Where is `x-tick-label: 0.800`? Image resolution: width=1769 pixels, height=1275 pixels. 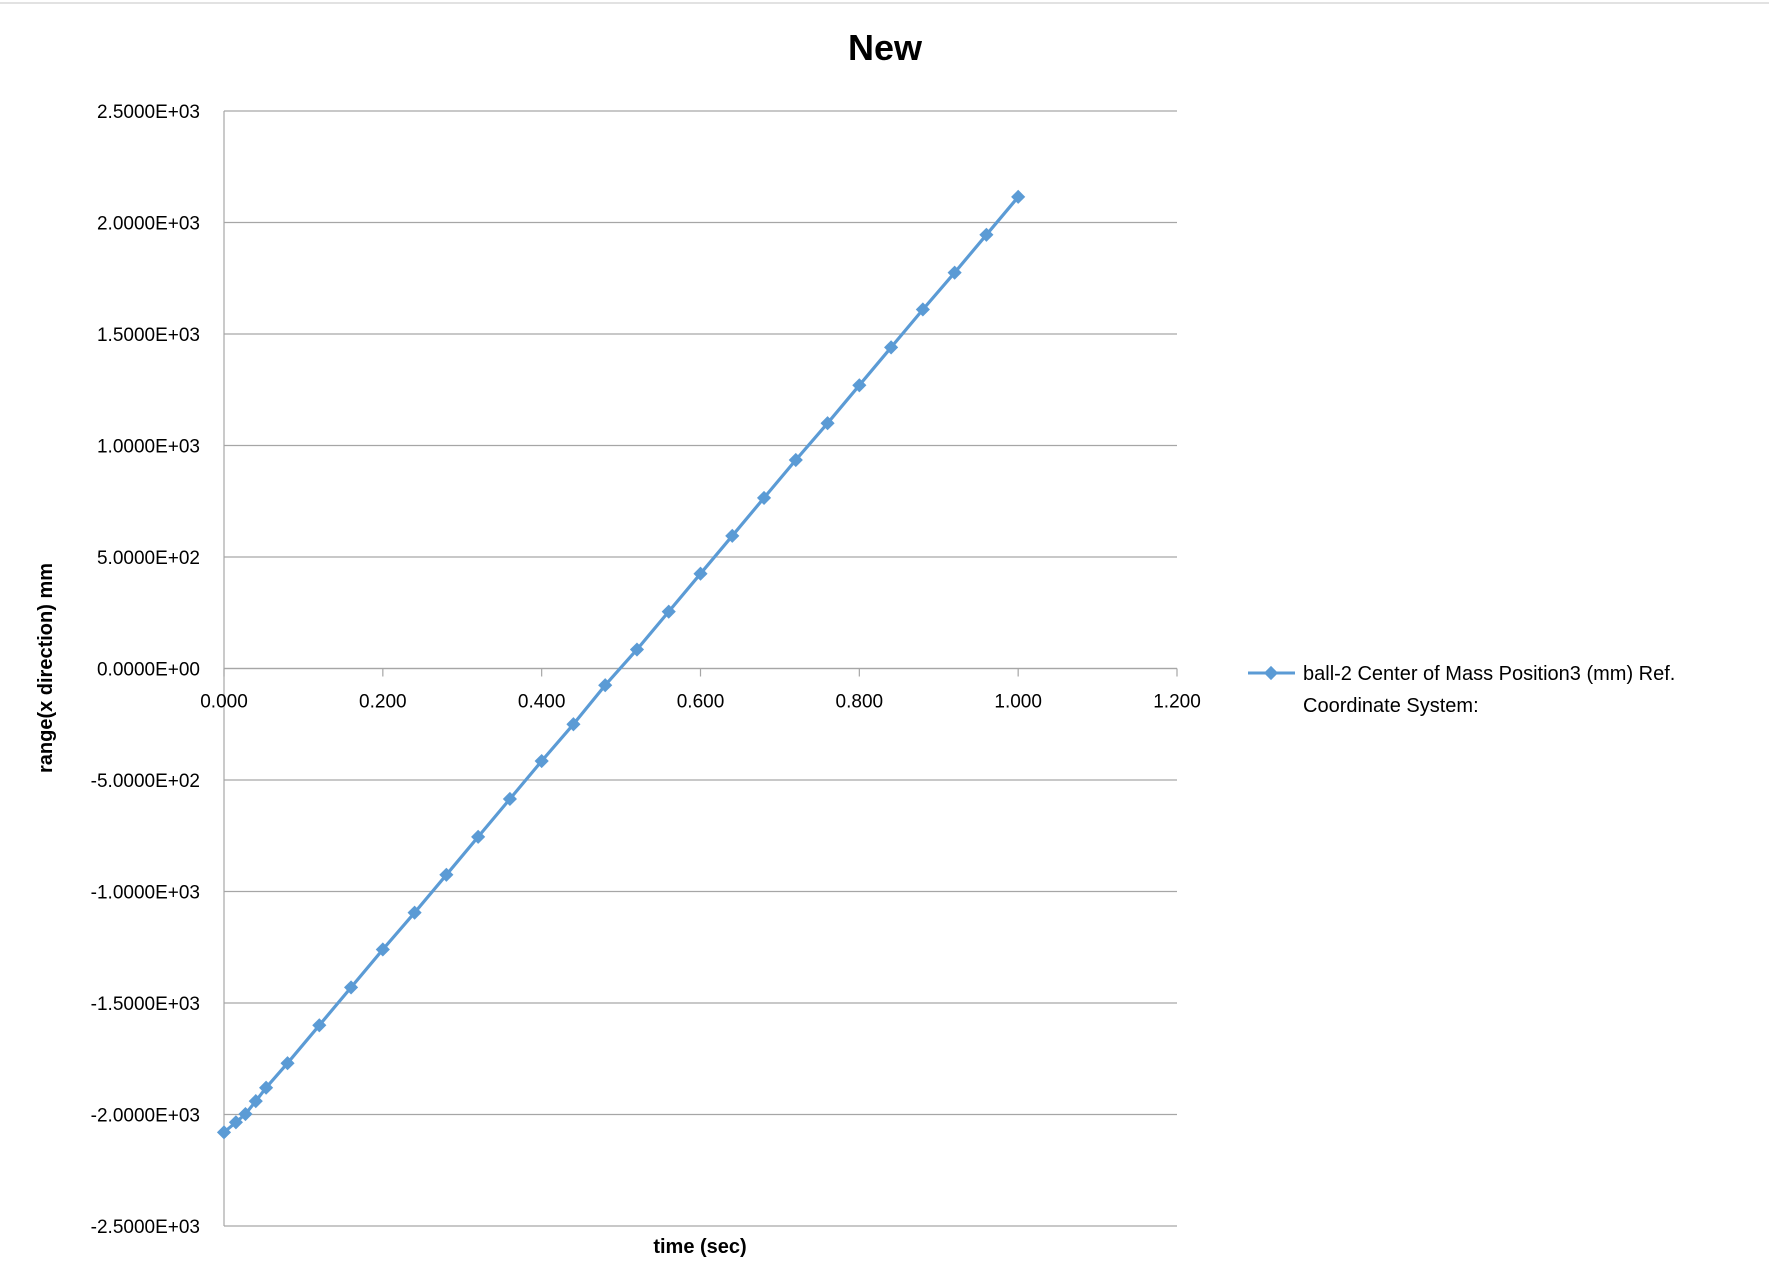 x-tick-label: 0.800 is located at coordinates (860, 702).